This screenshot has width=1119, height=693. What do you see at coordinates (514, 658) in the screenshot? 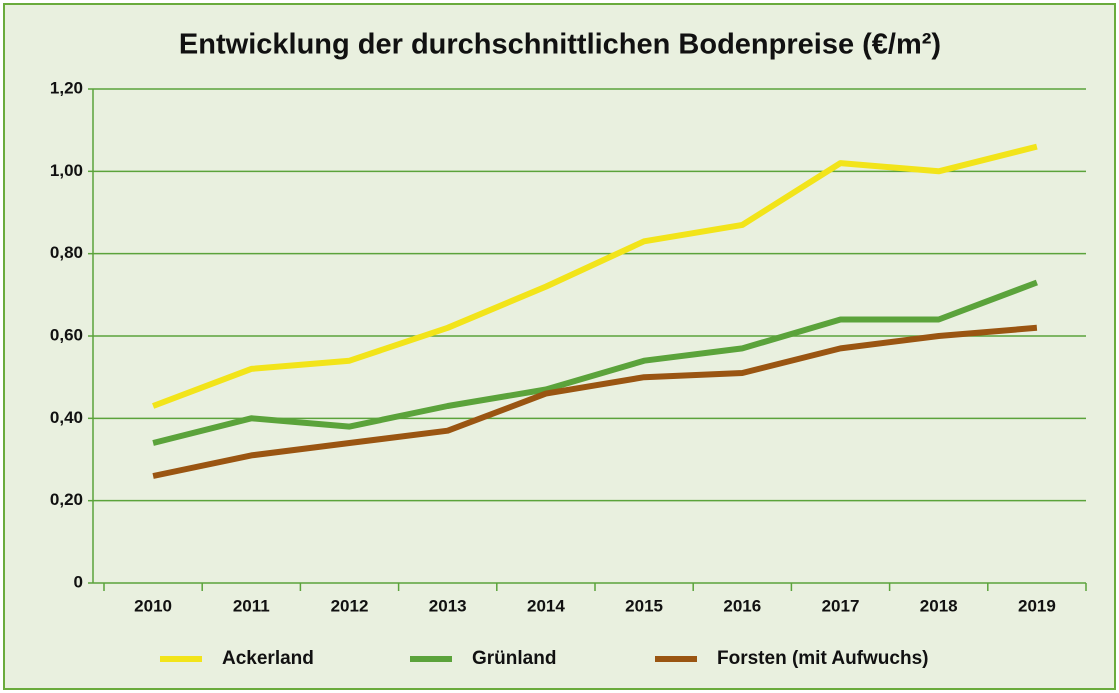
I see `legend-label: Grünland` at bounding box center [514, 658].